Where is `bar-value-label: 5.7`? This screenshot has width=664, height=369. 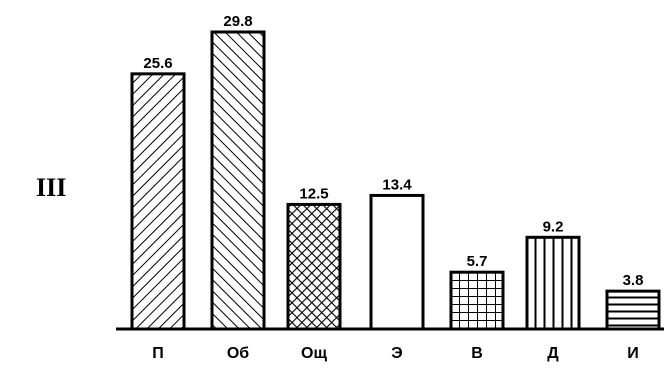 bar-value-label: 5.7 is located at coordinates (477, 261).